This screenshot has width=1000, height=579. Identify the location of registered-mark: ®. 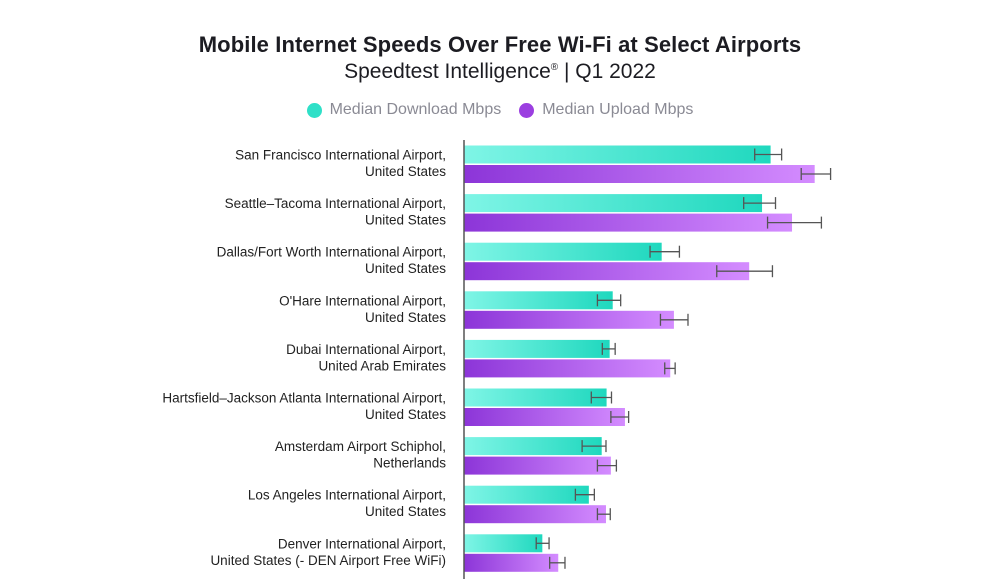
(554, 67).